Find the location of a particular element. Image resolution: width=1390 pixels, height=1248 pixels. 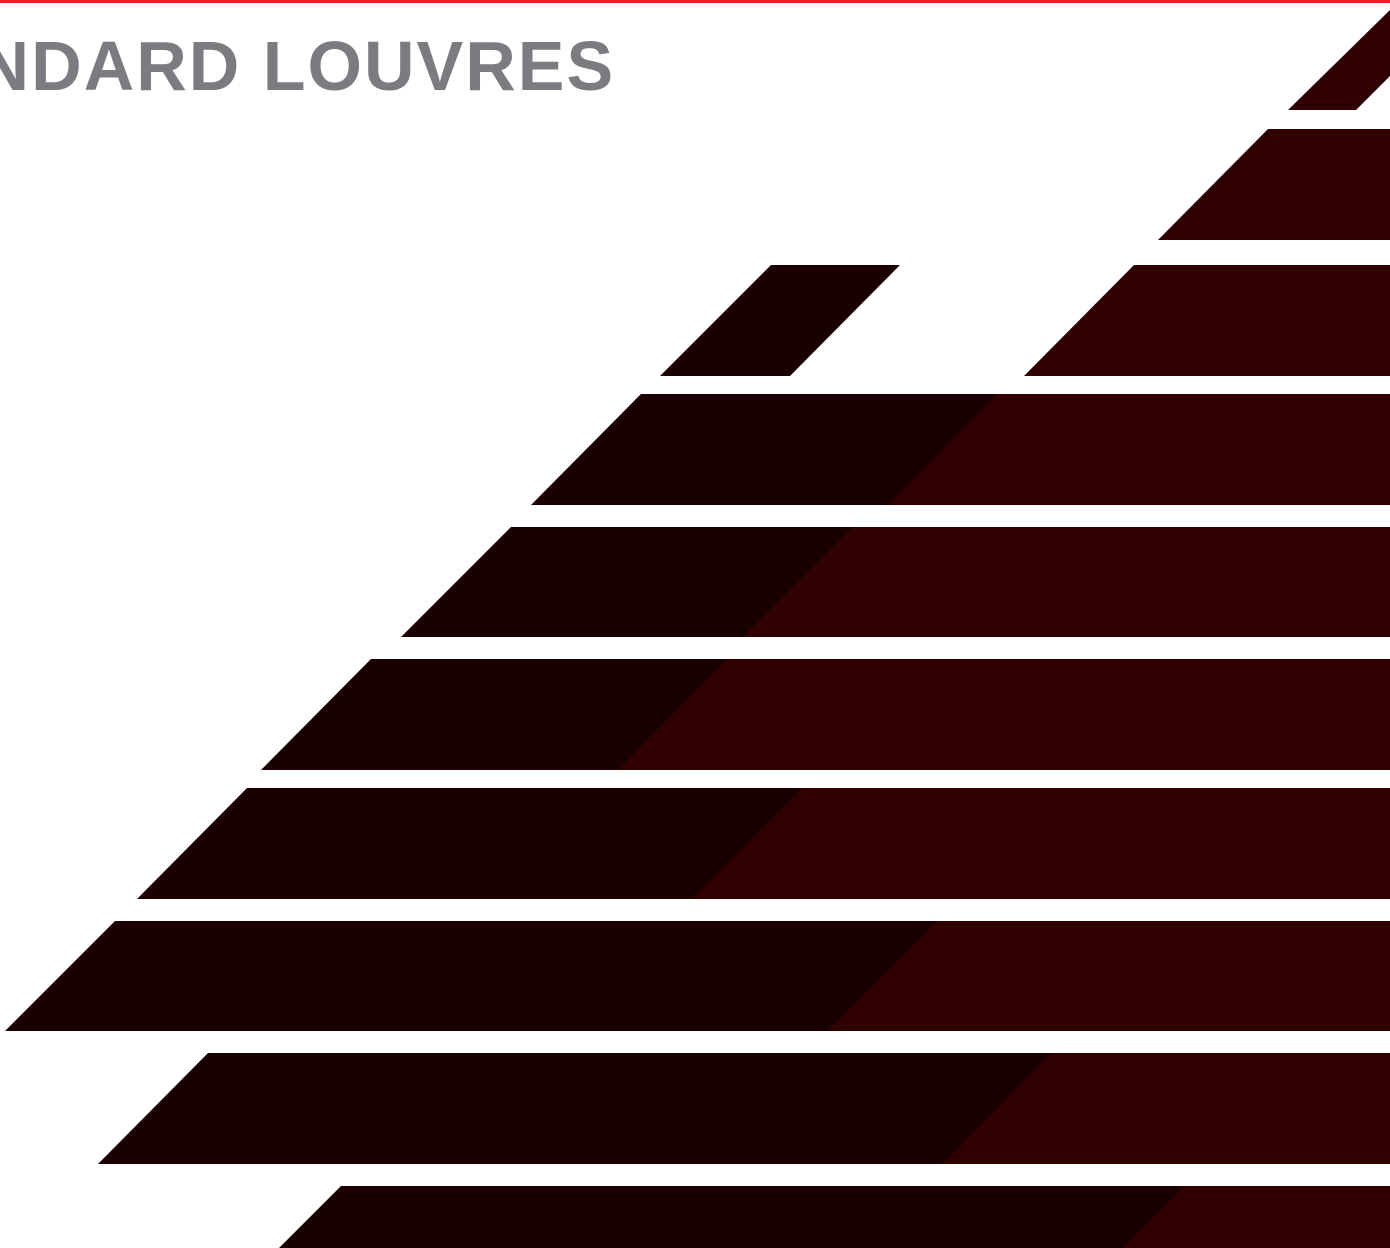

page-title: ANDARD LOUVRES is located at coordinates (308, 66).